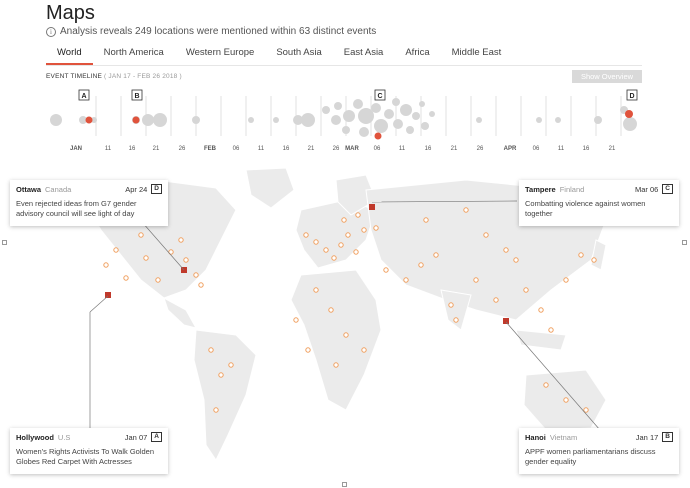 This screenshot has height=488, width=690. I want to click on tab-south-asia: South Asia, so click(299, 52).